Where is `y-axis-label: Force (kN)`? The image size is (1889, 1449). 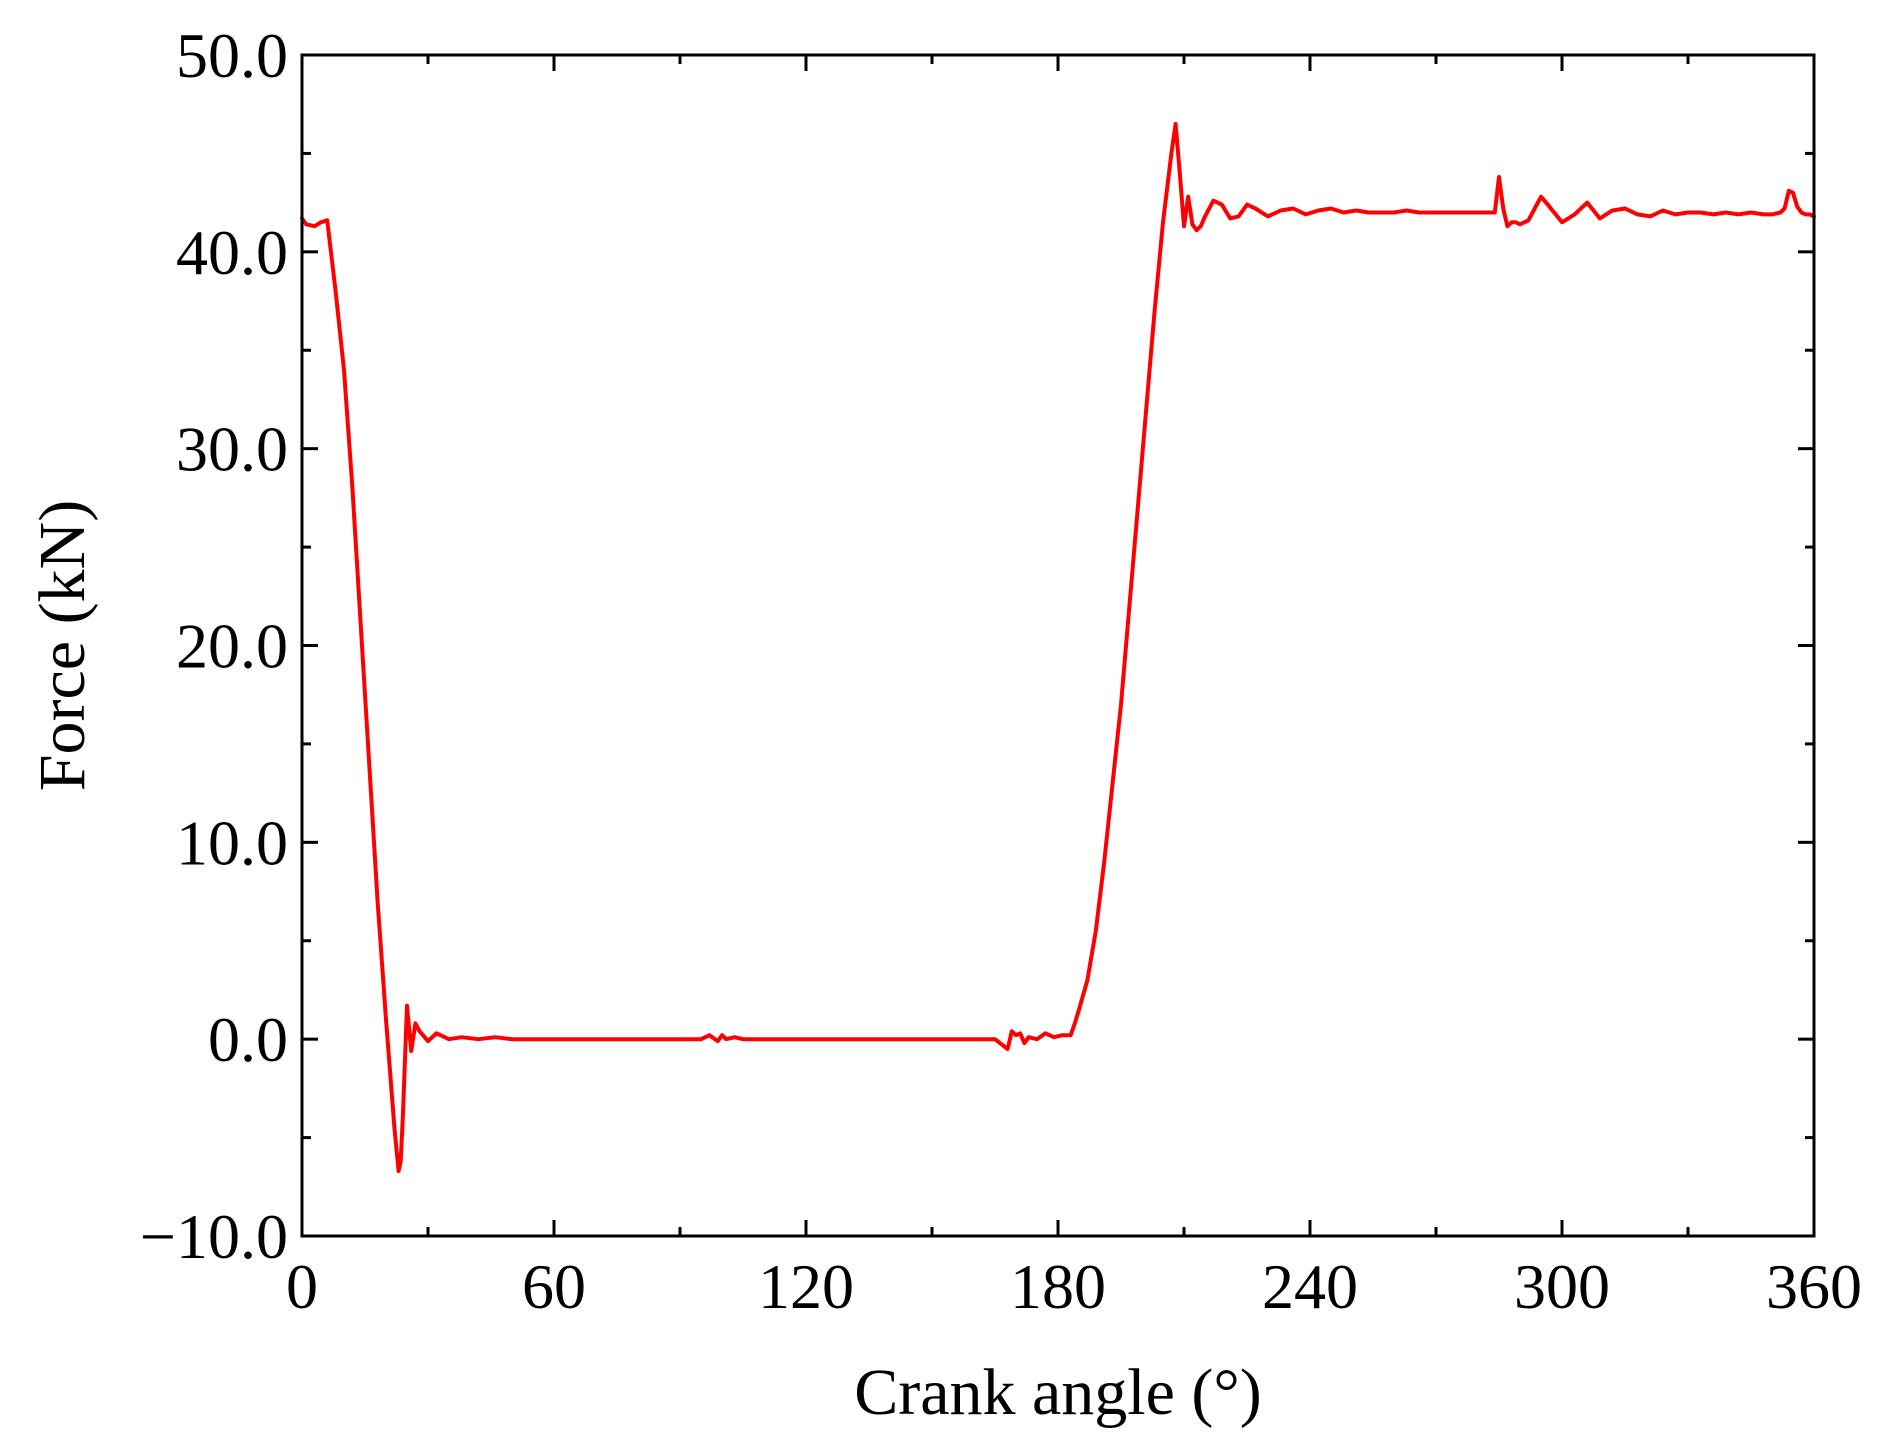 y-axis-label: Force (kN) is located at coordinates (62, 645).